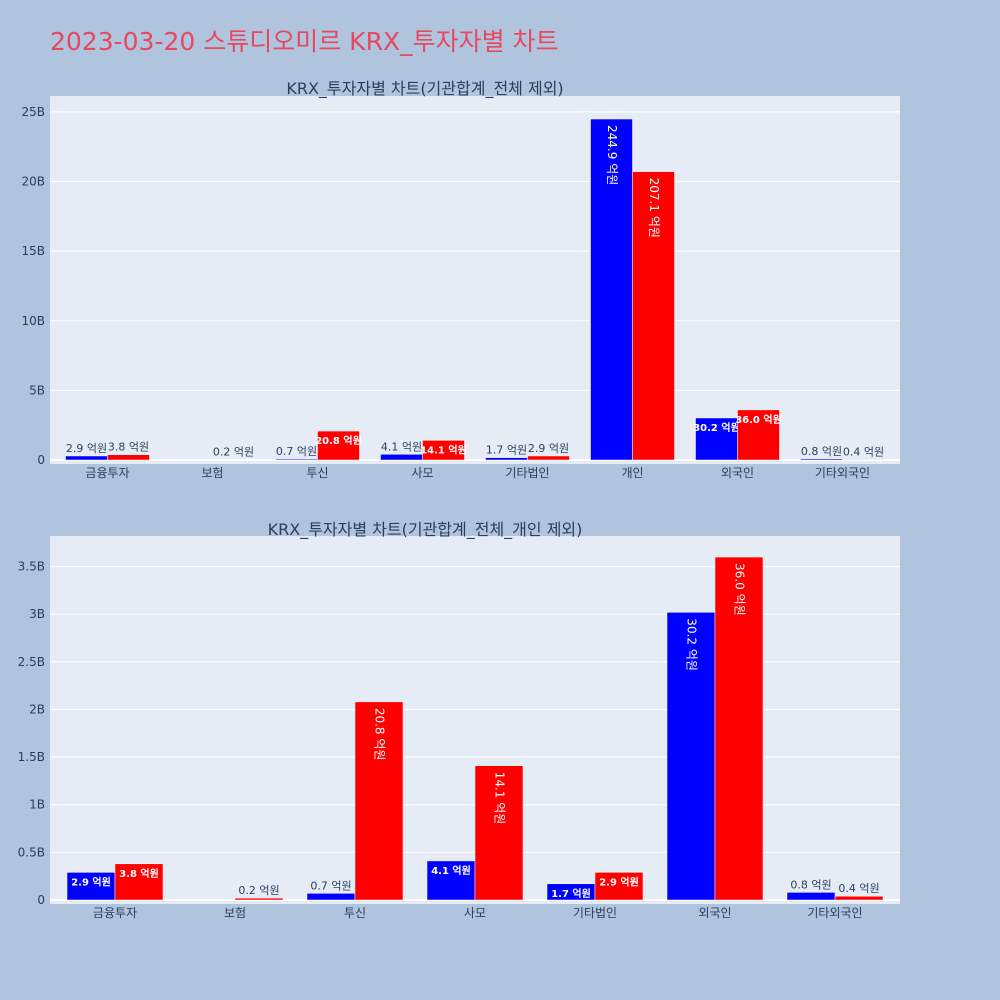  I want to click on x-tick-label: 개인, so click(632, 473).